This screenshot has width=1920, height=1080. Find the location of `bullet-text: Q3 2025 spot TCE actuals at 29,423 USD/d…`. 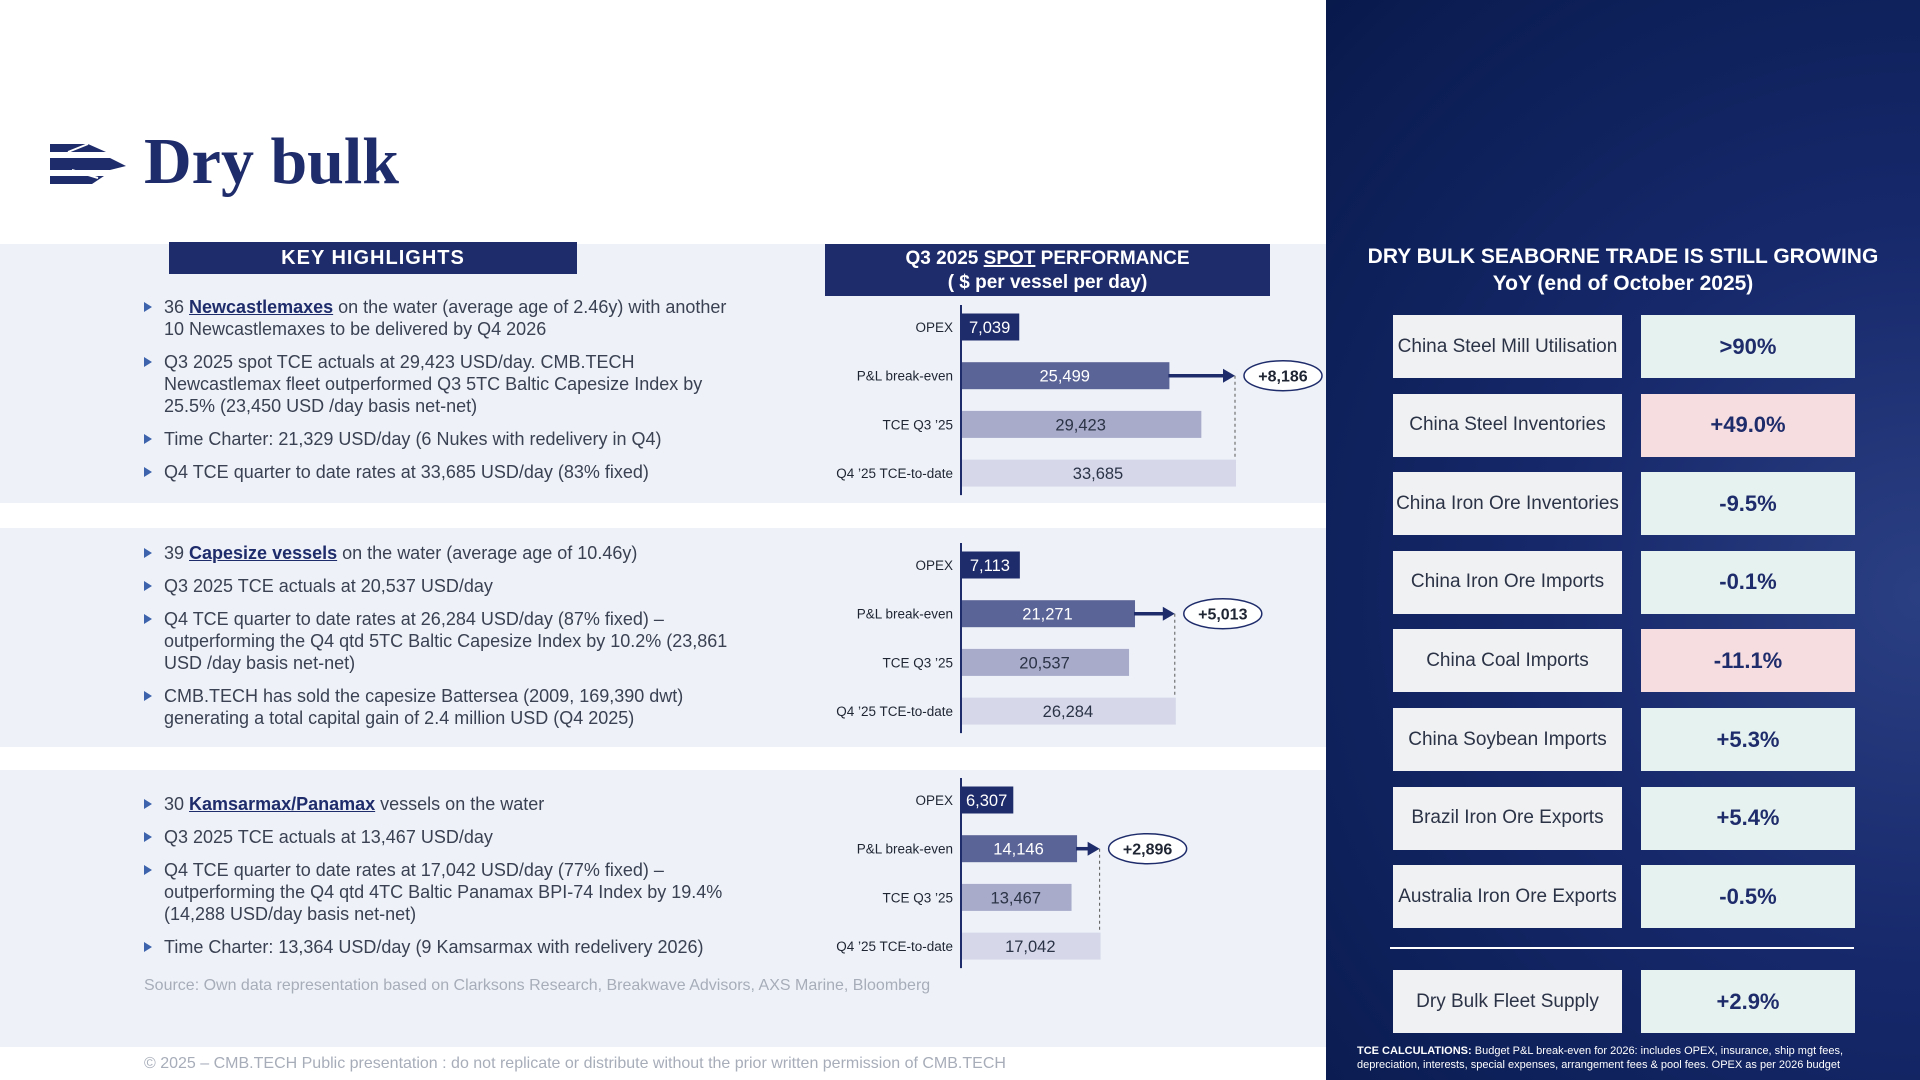

bullet-text: Q3 2025 spot TCE actuals at 29,423 USD/d… is located at coordinates (433, 384).